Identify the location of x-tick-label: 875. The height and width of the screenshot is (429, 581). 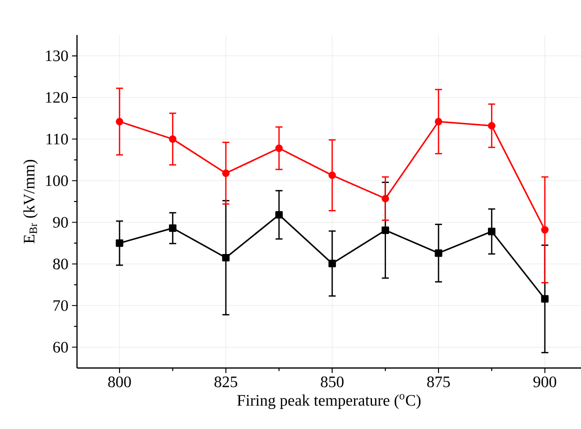
(438, 382).